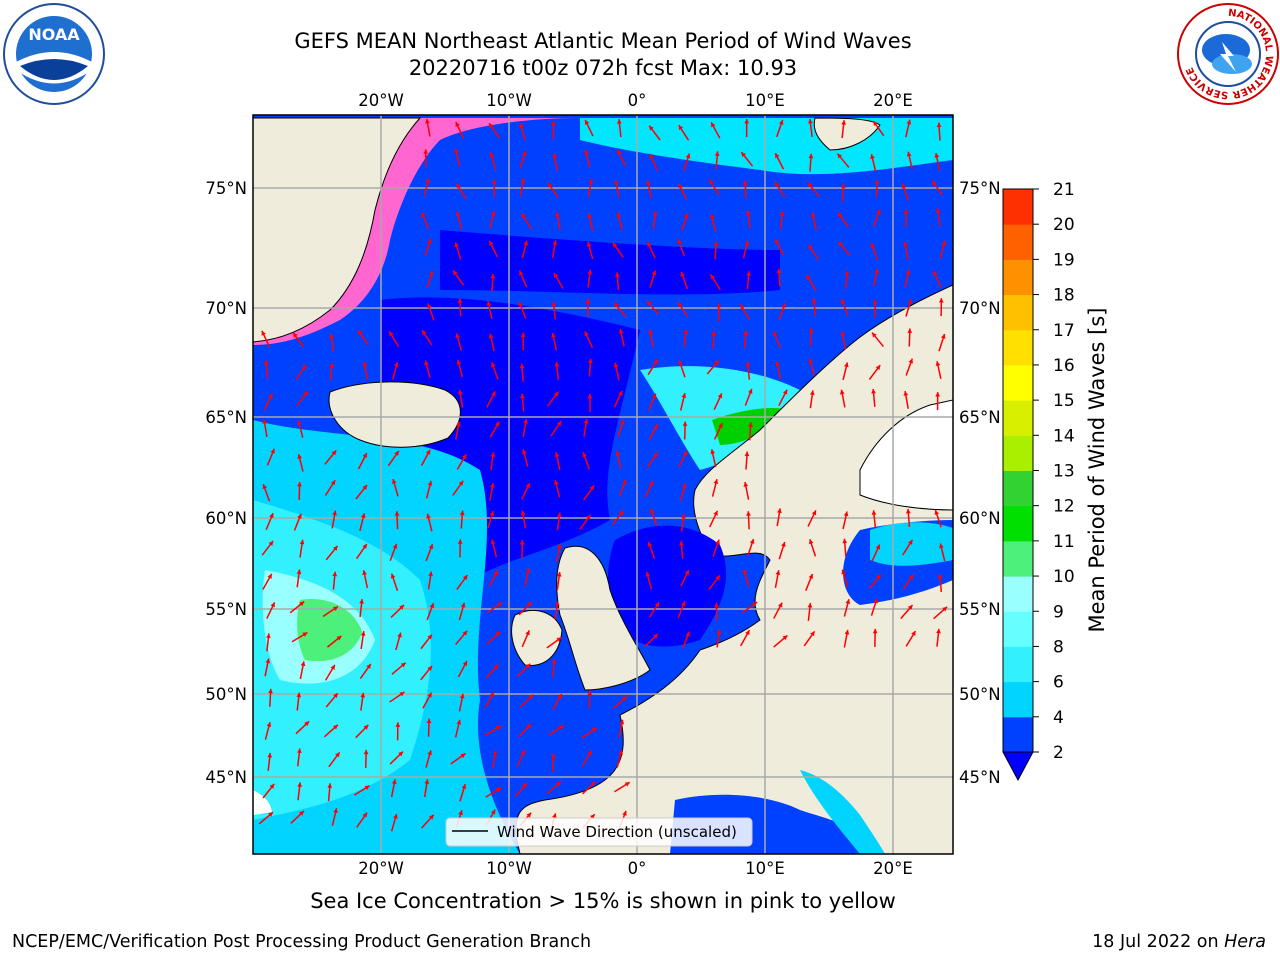 The image size is (1280, 960). Describe the element at coordinates (980, 308) in the screenshot. I see `lat-label-right: 70°N` at that location.